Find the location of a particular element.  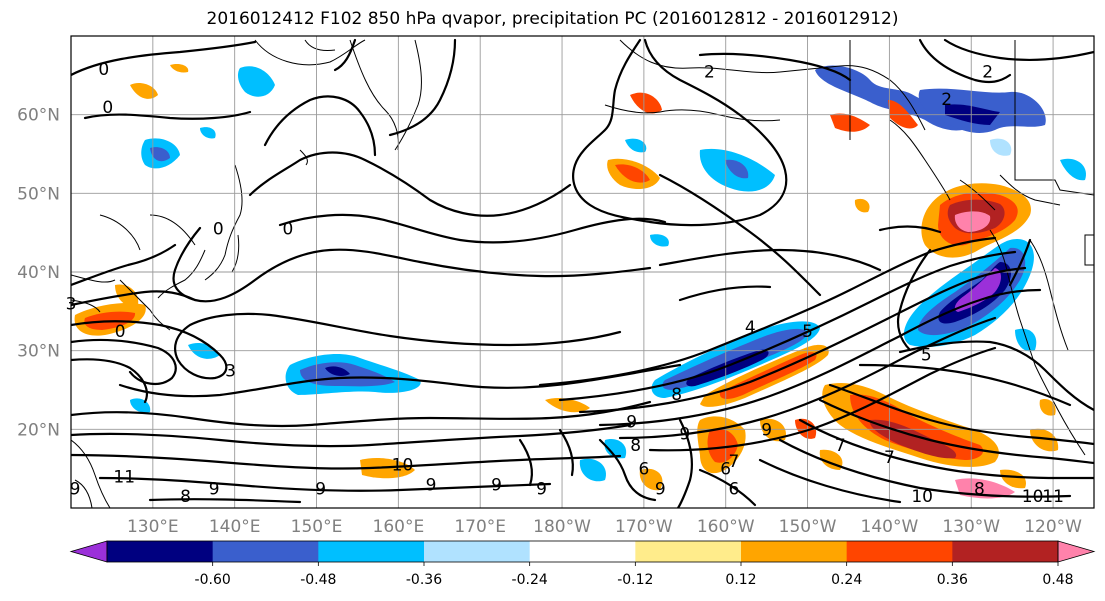

longitude-label: 160°W is located at coordinates (726, 527).